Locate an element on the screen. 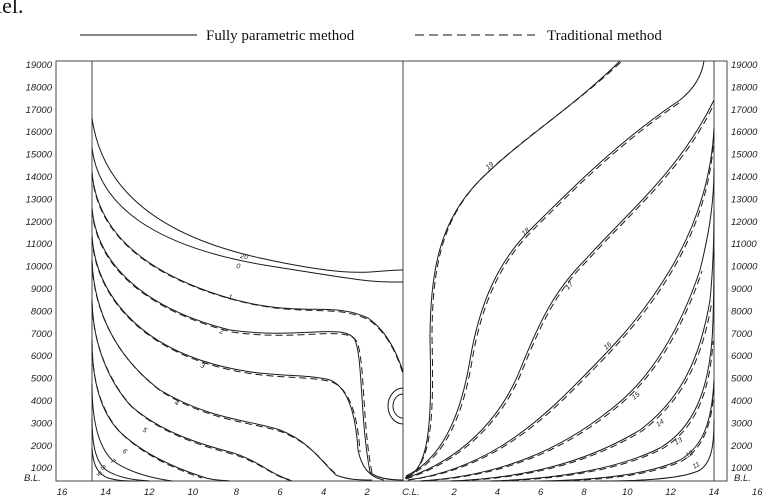  y-tick-left-3000: 3000 is located at coordinates (42, 423).